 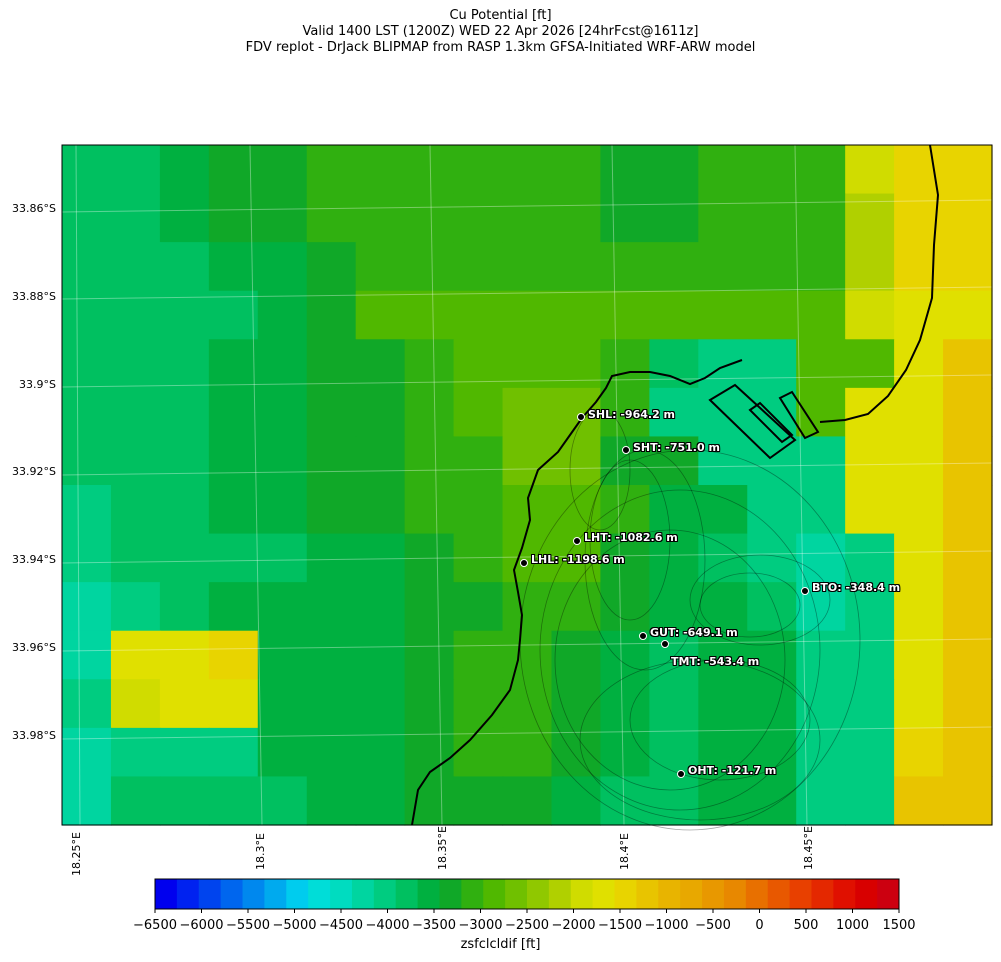 What do you see at coordinates (752, 421) in the screenshot?
I see `harbour-breakwater` at bounding box center [752, 421].